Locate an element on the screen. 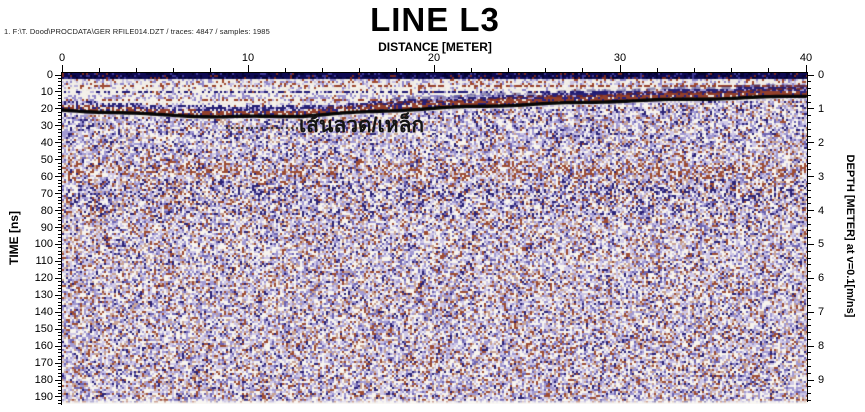 This screenshot has width=865, height=412. distance-major-tick is located at coordinates (806, 68).